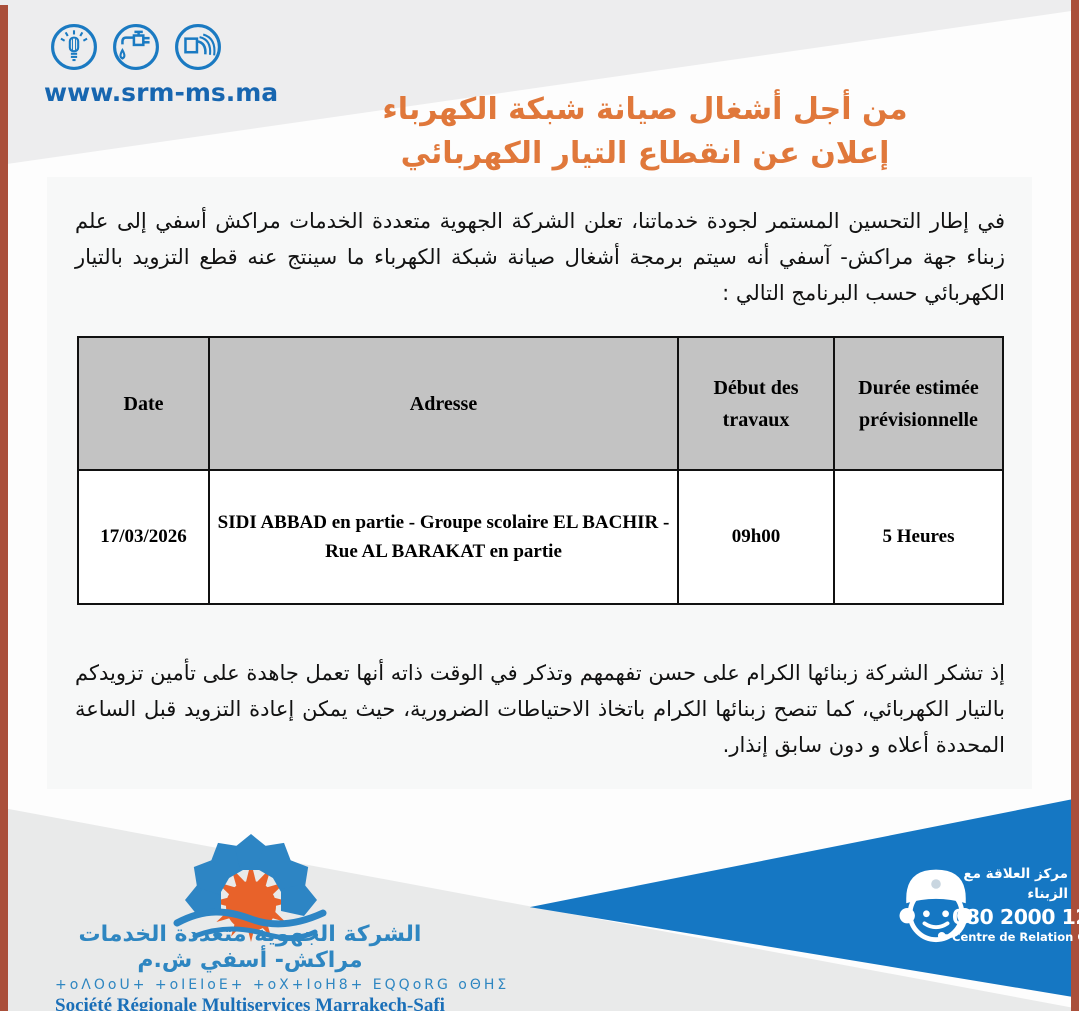  Describe the element at coordinates (74, 47) in the screenshot. I see `electricity-icon` at that location.